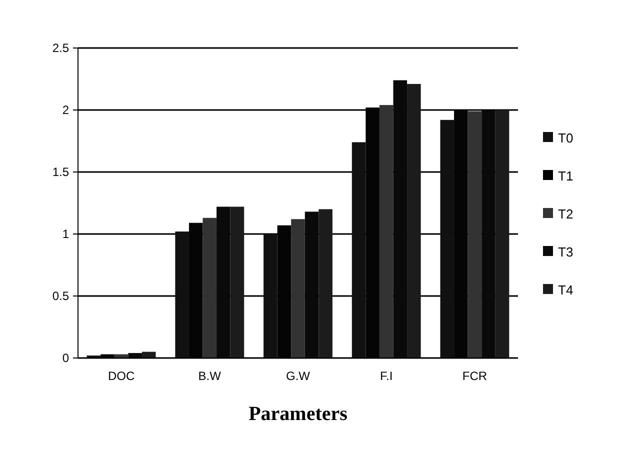  Describe the element at coordinates (566, 290) in the screenshot. I see `legend-label: T4` at that location.